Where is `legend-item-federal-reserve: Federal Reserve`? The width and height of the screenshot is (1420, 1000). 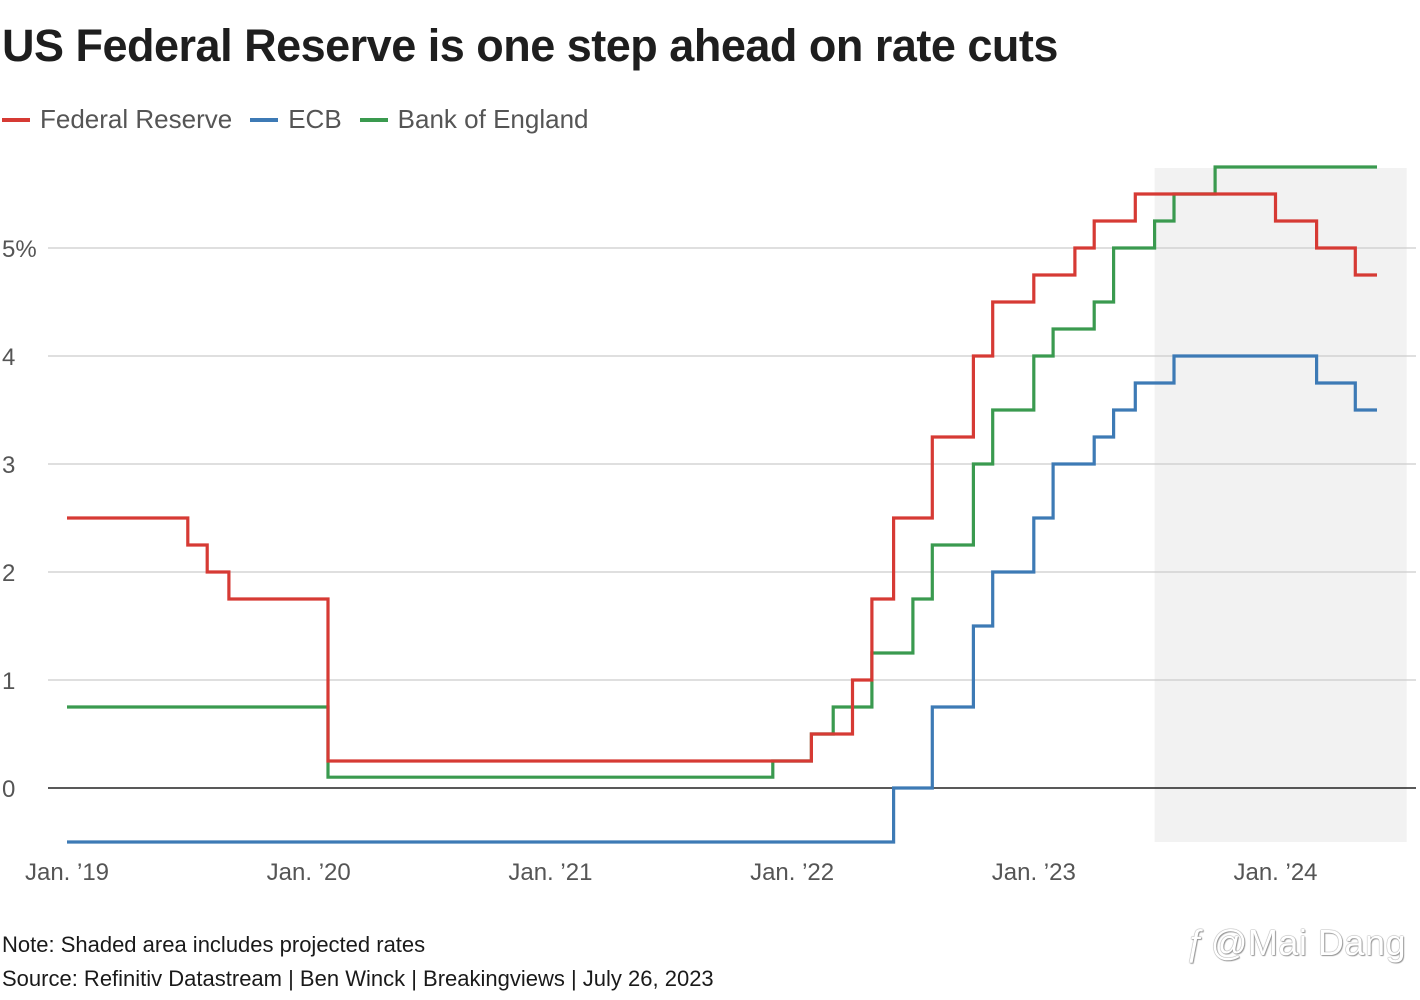
legend-item-federal-reserve: Federal Reserve is located at coordinates (117, 119).